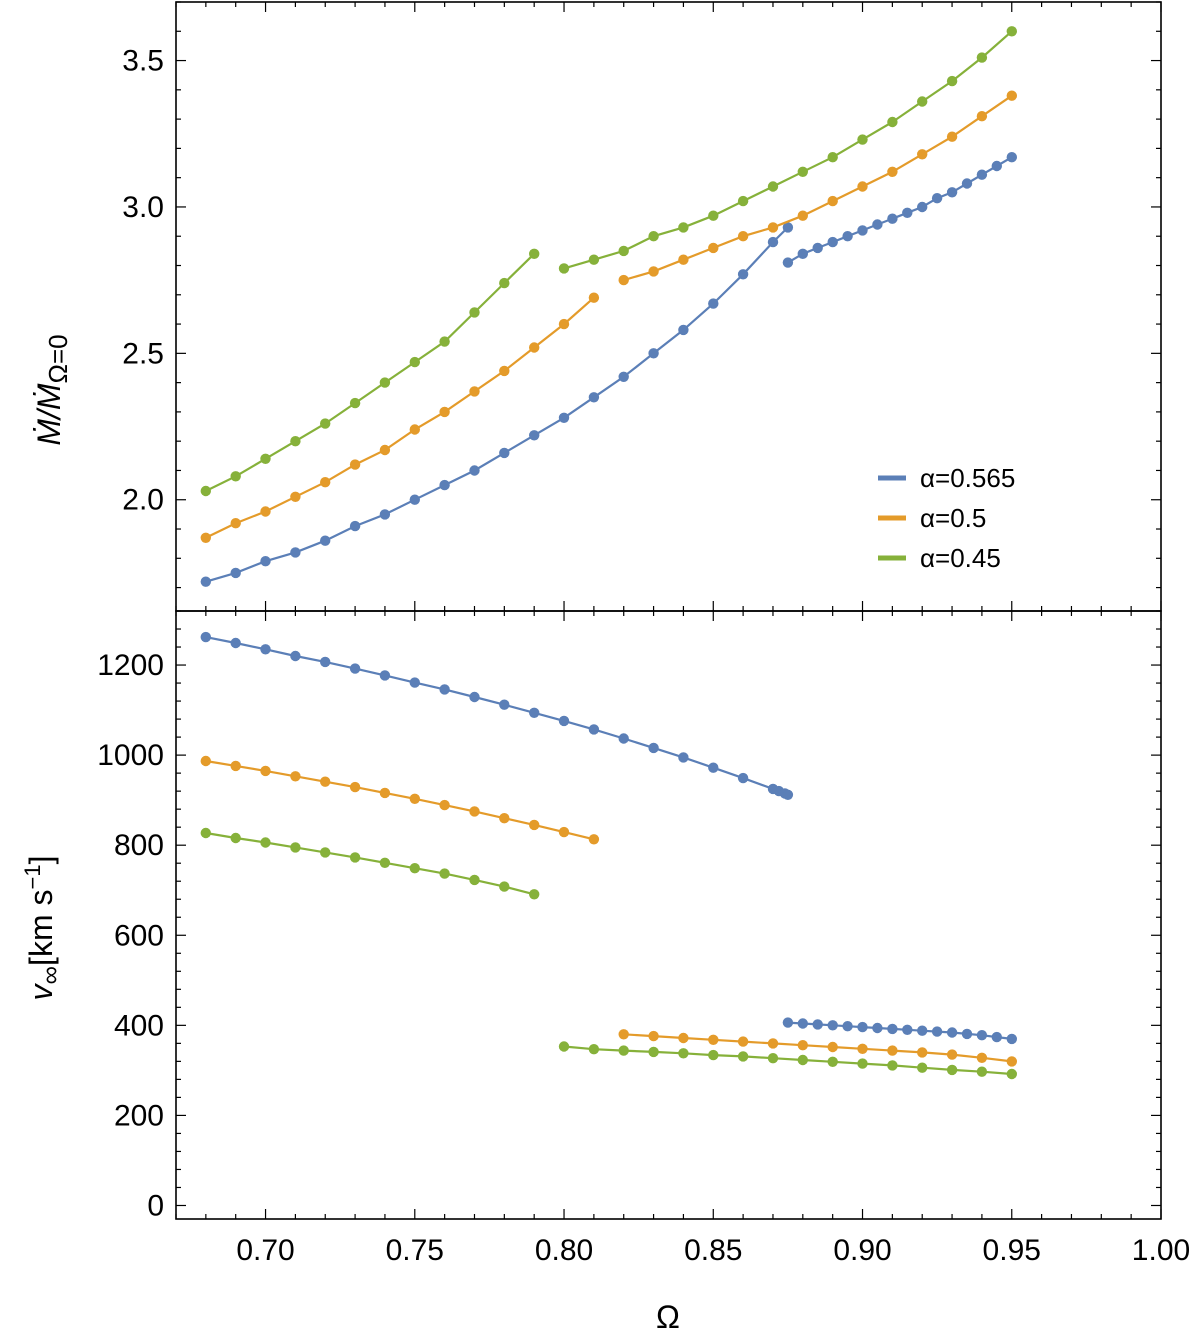 The image size is (1200, 1336). Describe the element at coordinates (143, 353) in the screenshot. I see `top-ytick-label: 2.5` at that location.